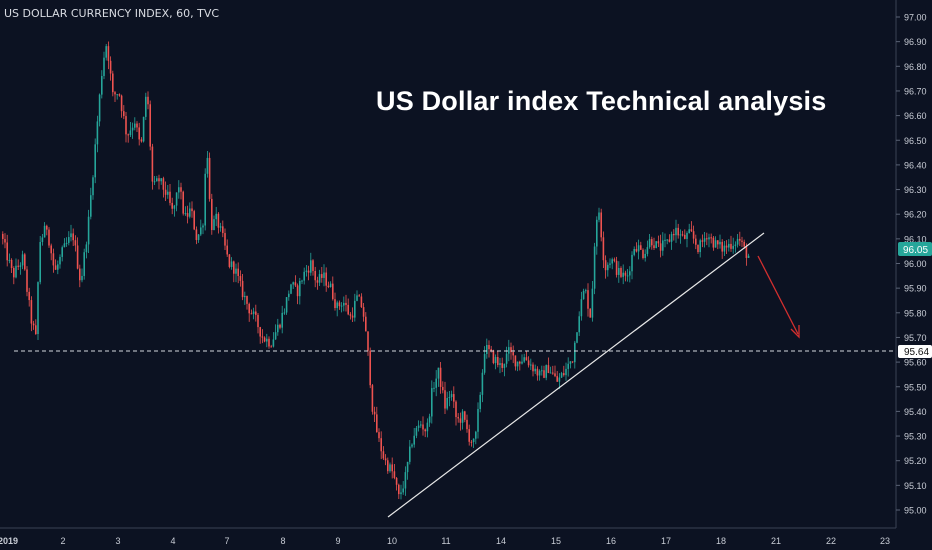 The width and height of the screenshot is (932, 550). I want to click on price-tick-label: 96.80, so click(915, 67).